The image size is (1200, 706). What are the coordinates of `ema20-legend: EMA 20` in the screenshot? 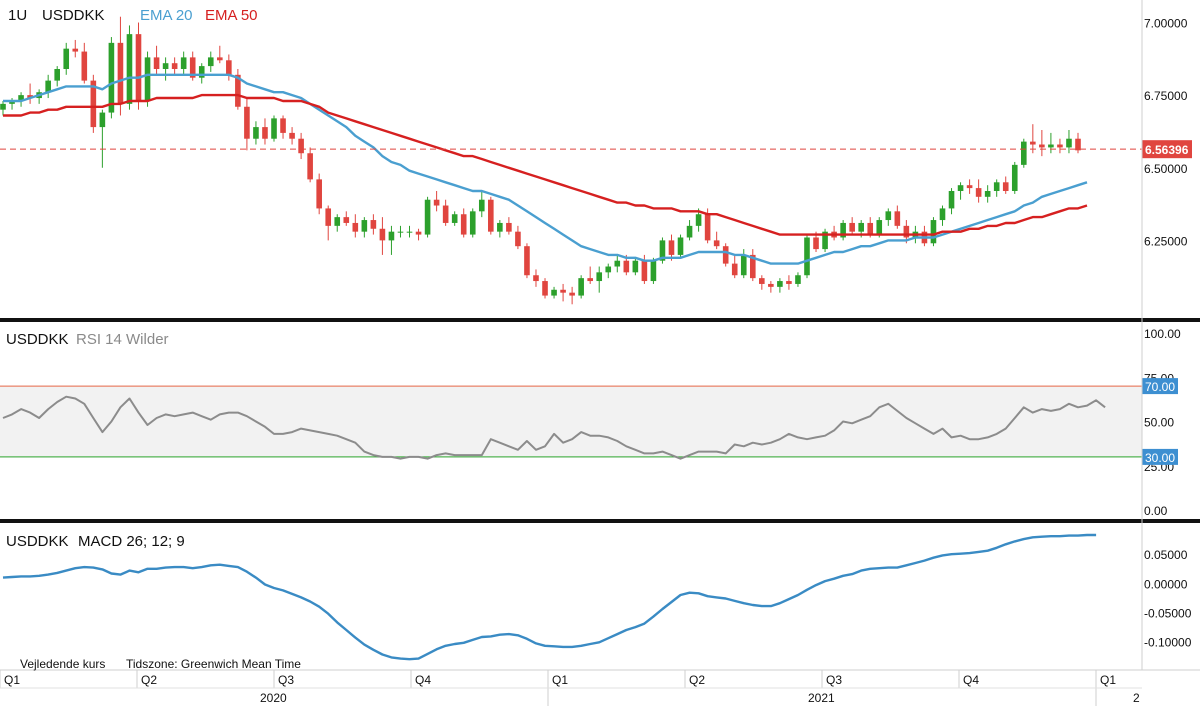 It's located at (166, 15).